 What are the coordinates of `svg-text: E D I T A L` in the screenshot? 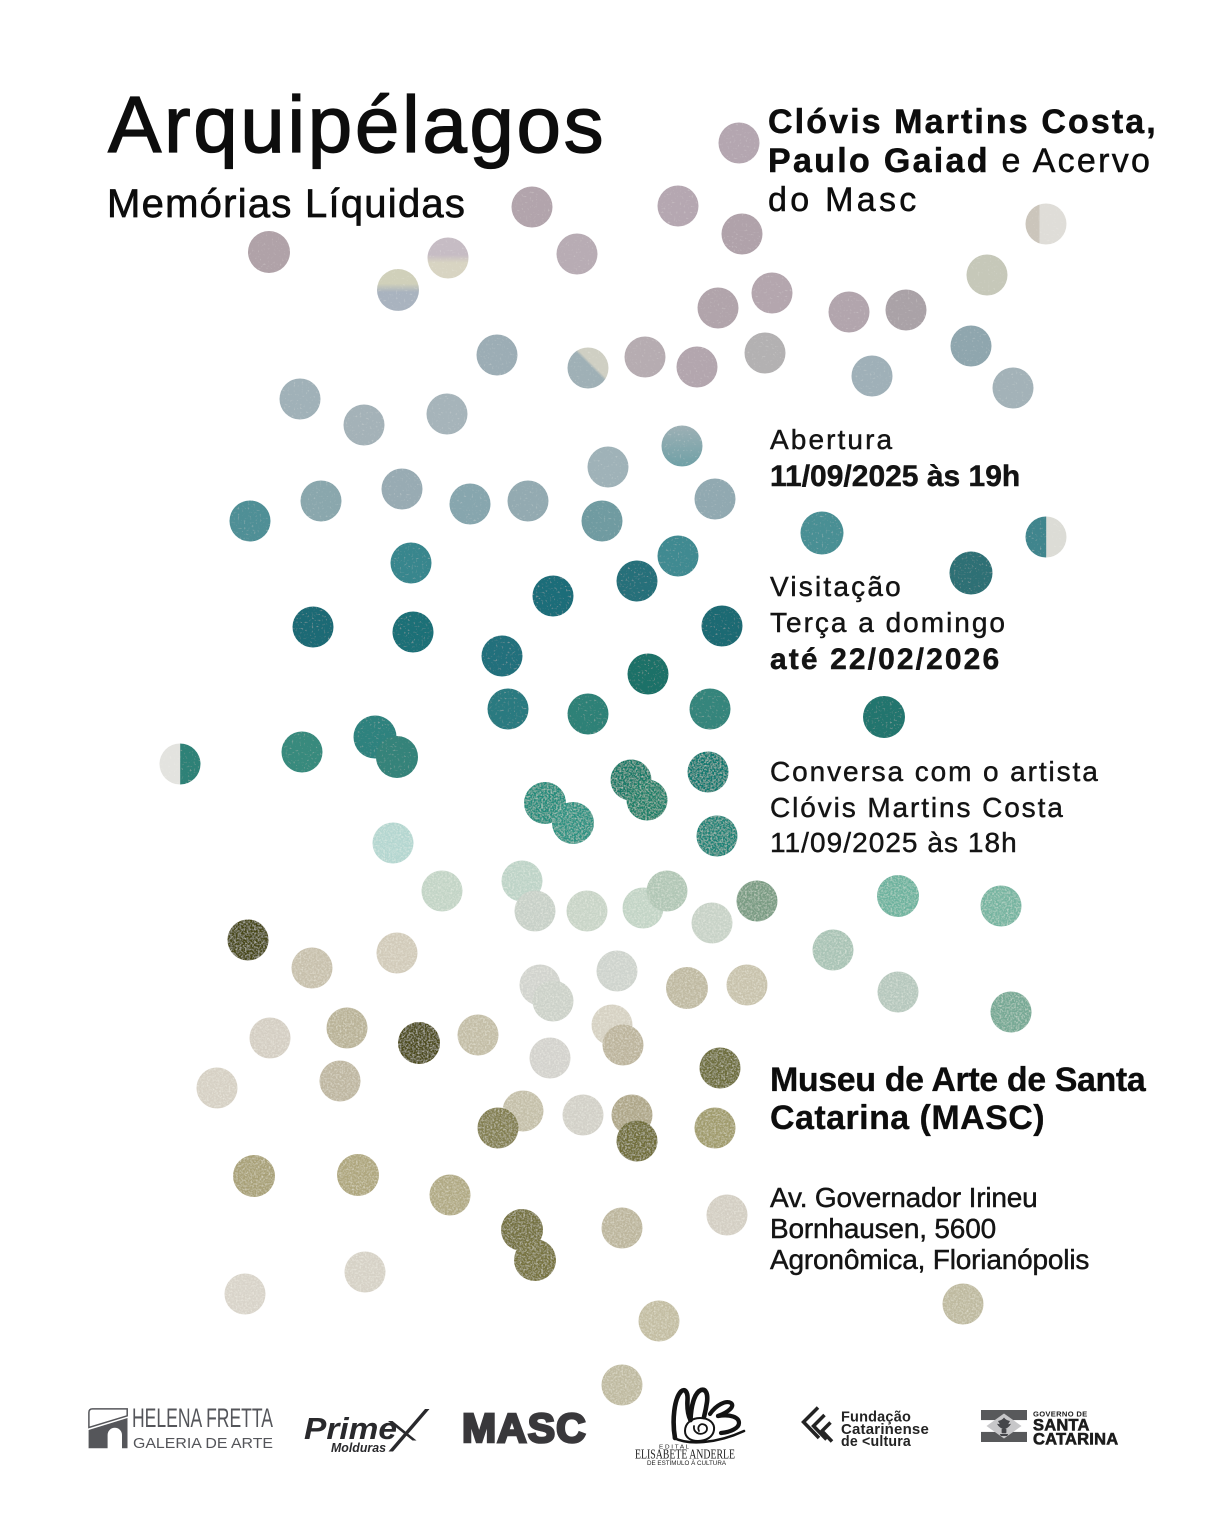 It's located at (674, 1448).